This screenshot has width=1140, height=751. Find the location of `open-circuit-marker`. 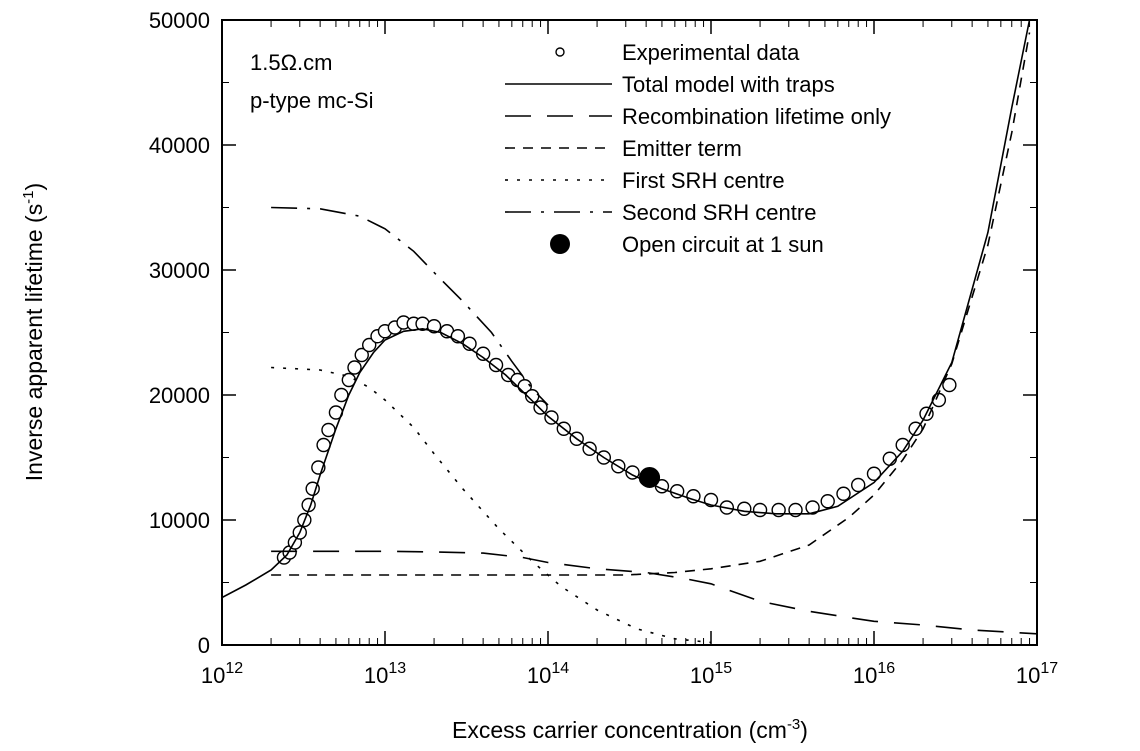

open-circuit-marker is located at coordinates (650, 477).